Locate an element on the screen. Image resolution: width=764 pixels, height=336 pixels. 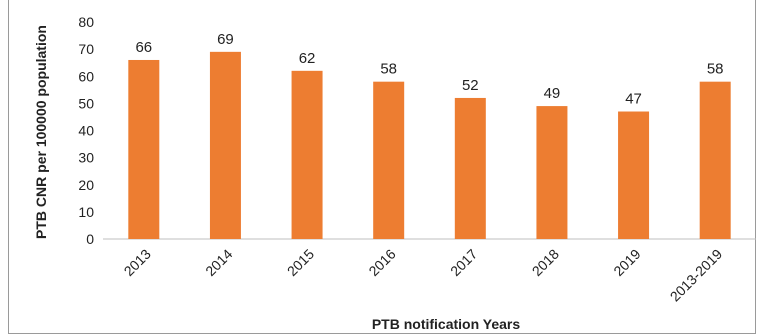
bar-data-label: 49 is located at coordinates (552, 93).